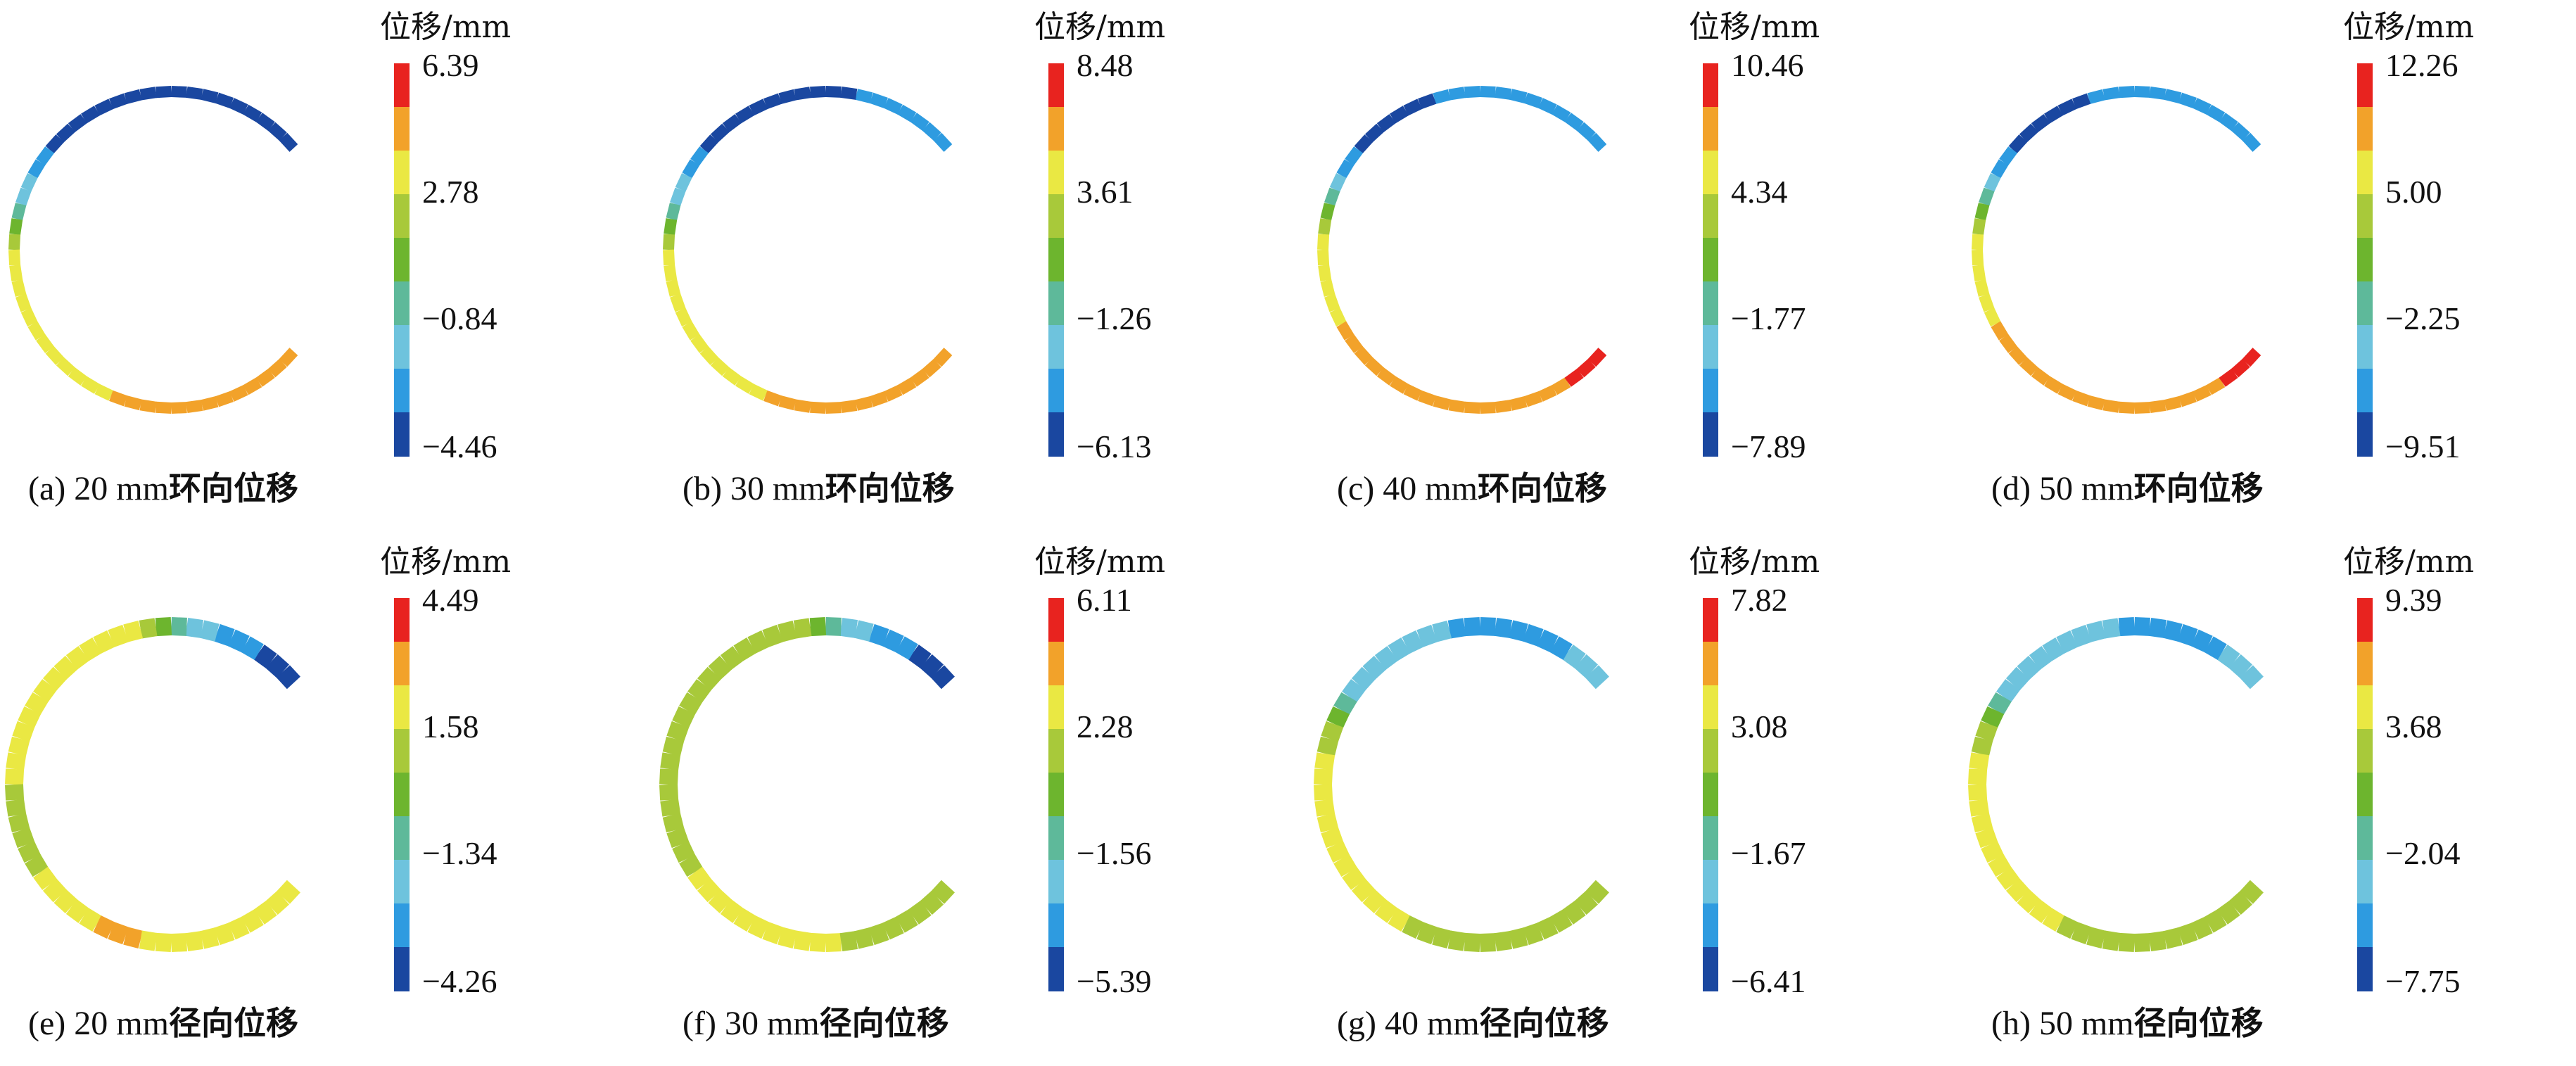 This screenshot has width=2576, height=1066. I want to click on colorbar-tick: 2.28, so click(1105, 726).